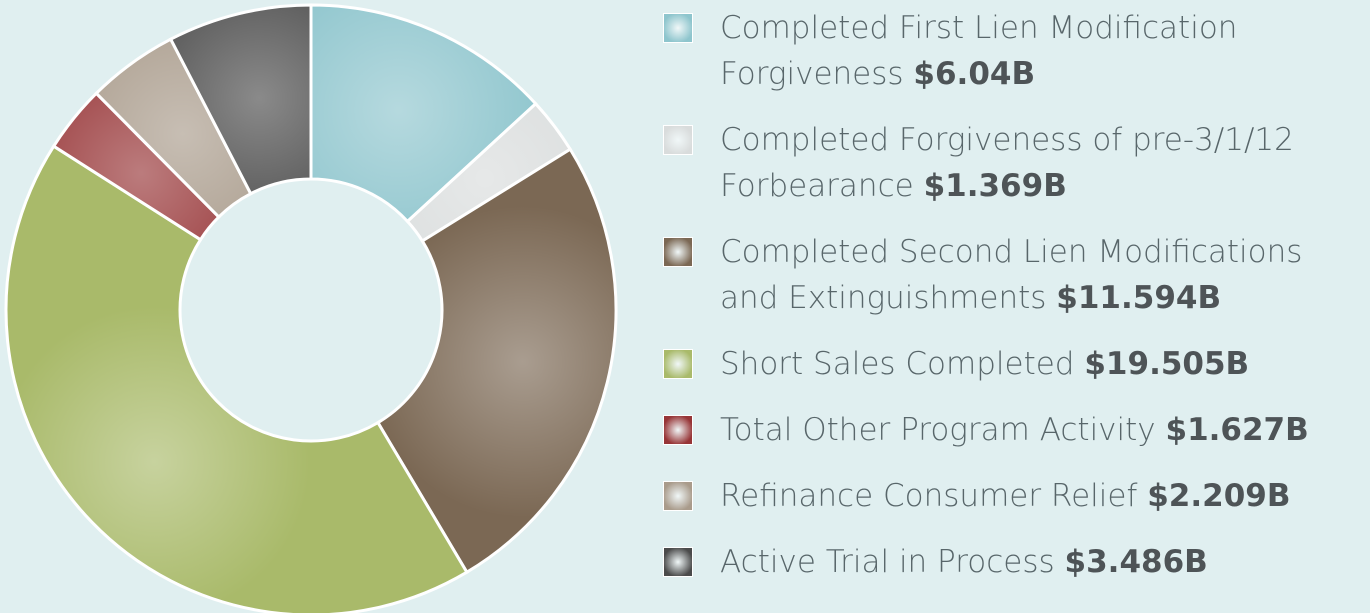 This screenshot has width=1370, height=613. I want to click on legend-item: Short Sales Completed $19.505B, so click(1013, 364).